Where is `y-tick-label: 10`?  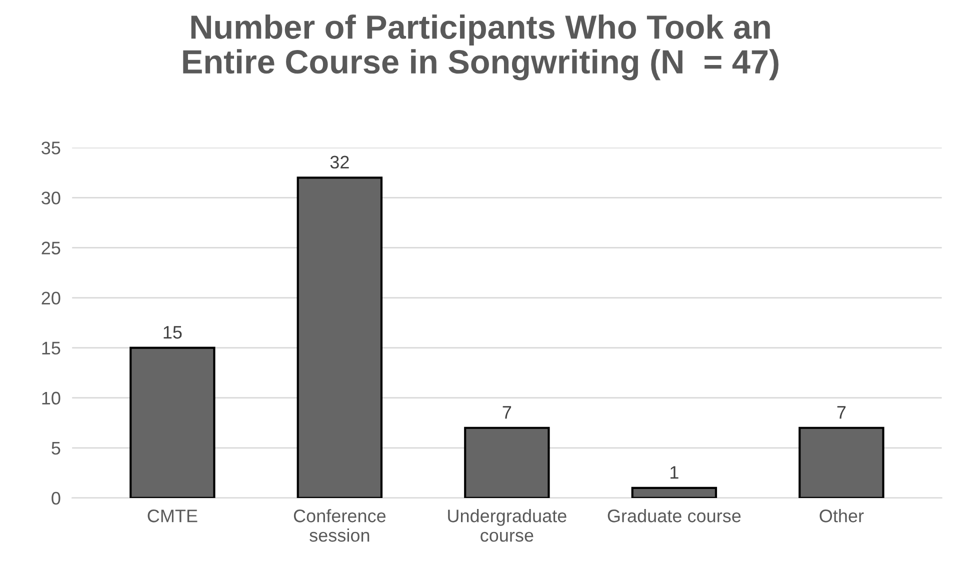
y-tick-label: 10 is located at coordinates (51, 398).